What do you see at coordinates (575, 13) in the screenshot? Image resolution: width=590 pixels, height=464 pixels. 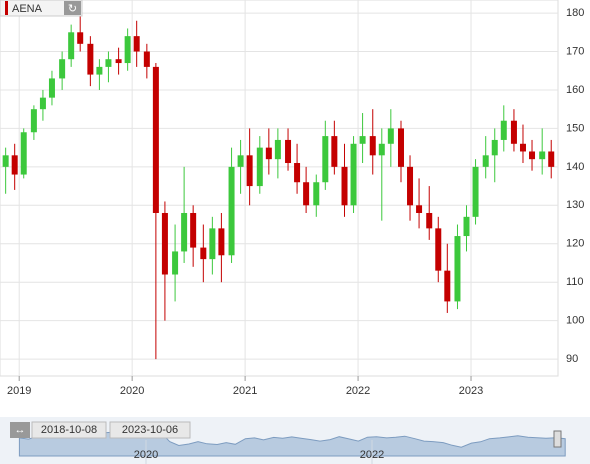 I see `y-tick-label: 180` at bounding box center [575, 13].